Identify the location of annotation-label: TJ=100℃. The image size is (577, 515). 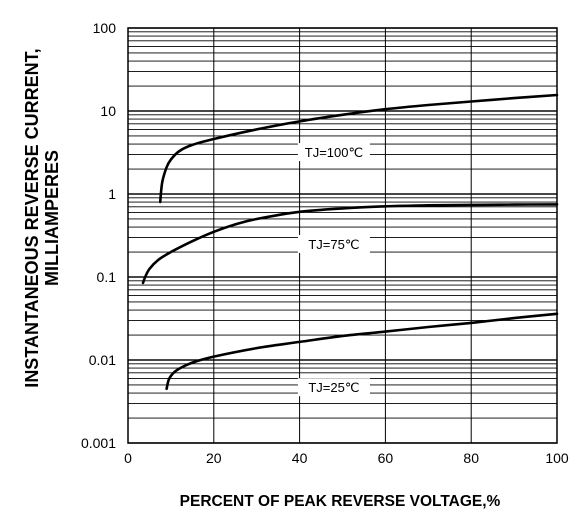
(334, 152).